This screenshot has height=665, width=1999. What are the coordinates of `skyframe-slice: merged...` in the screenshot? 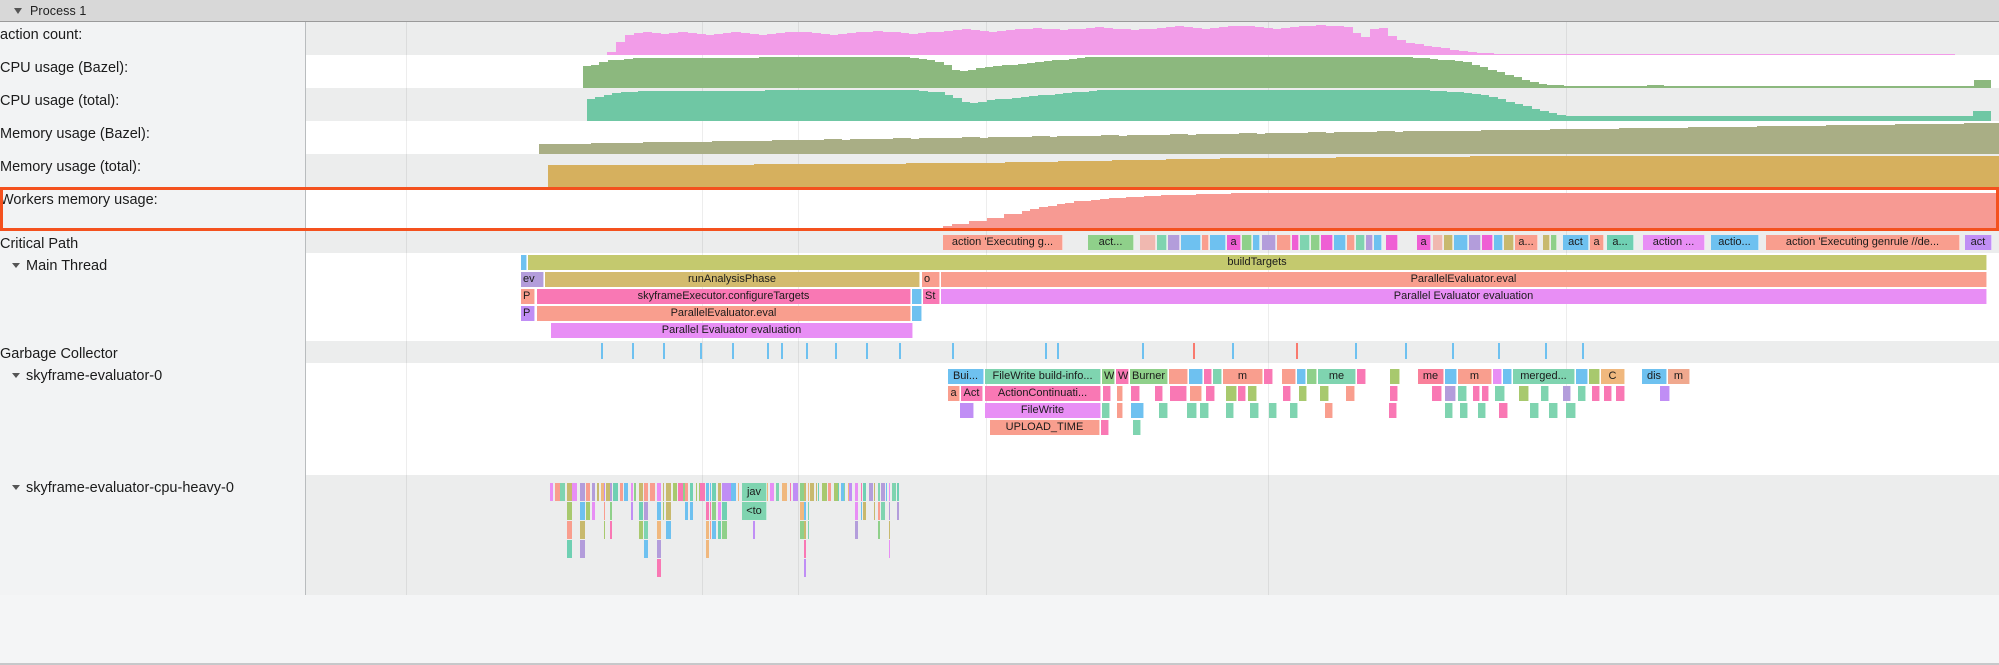 It's located at (1544, 376).